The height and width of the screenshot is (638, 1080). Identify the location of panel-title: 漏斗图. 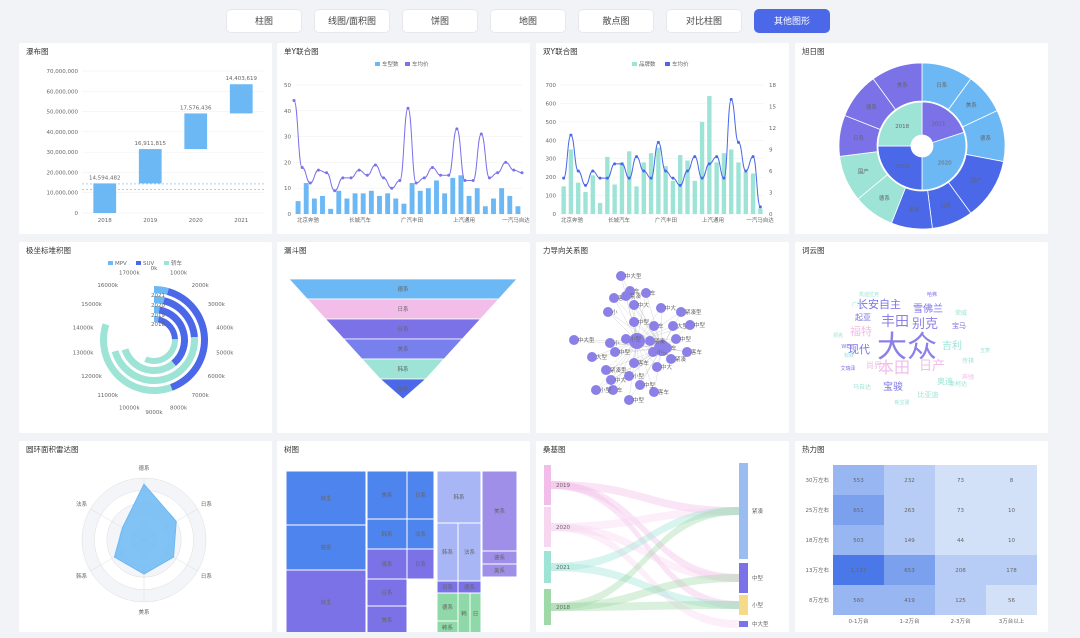
(295, 250).